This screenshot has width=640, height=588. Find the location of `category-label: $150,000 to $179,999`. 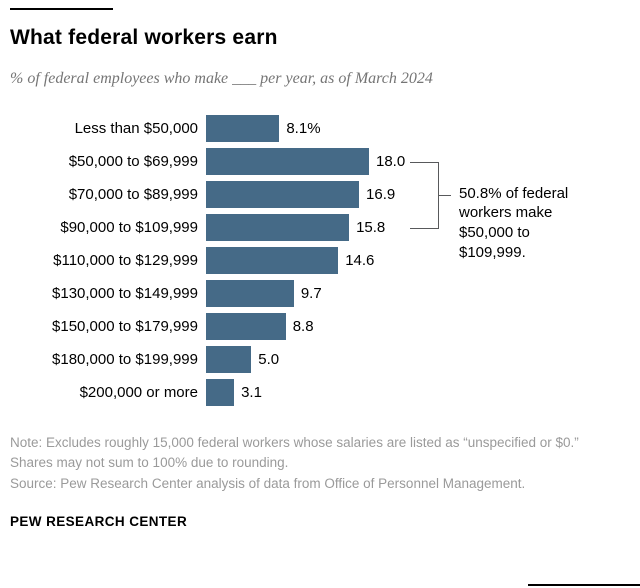

category-label: $150,000 to $179,999 is located at coordinates (125, 326).